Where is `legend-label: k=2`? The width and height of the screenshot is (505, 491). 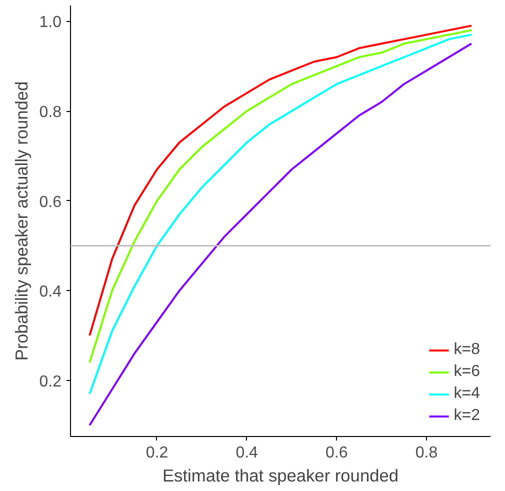
legend-label: k=2 is located at coordinates (467, 416).